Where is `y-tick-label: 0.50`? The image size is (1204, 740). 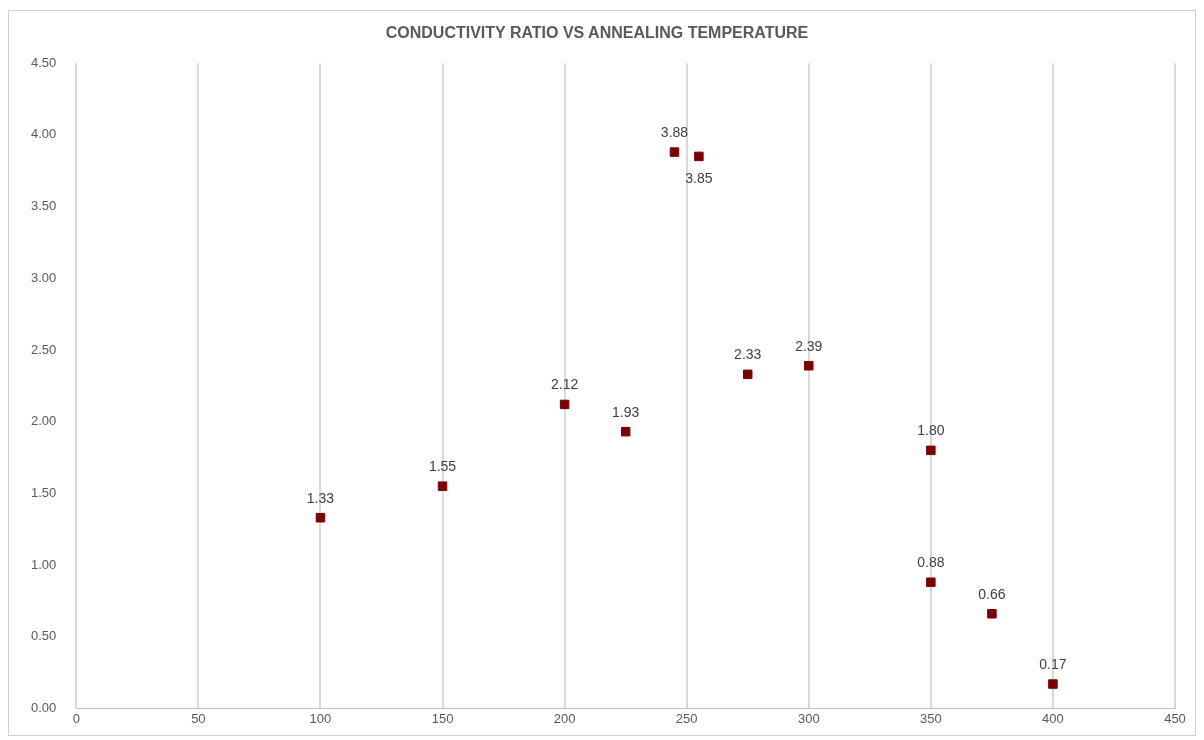
y-tick-label: 0.50 is located at coordinates (43, 636).